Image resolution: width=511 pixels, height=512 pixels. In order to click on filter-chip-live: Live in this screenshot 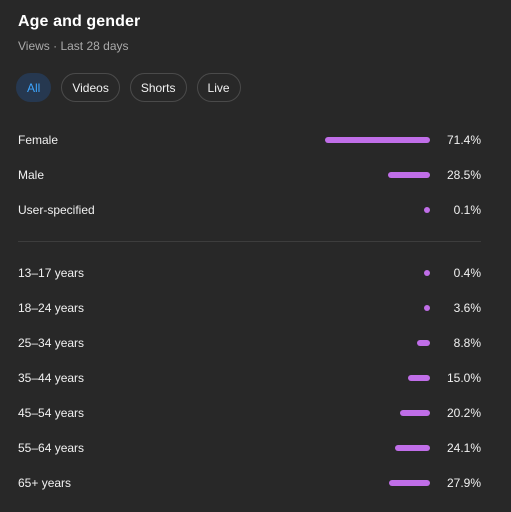, I will do `click(218, 87)`.